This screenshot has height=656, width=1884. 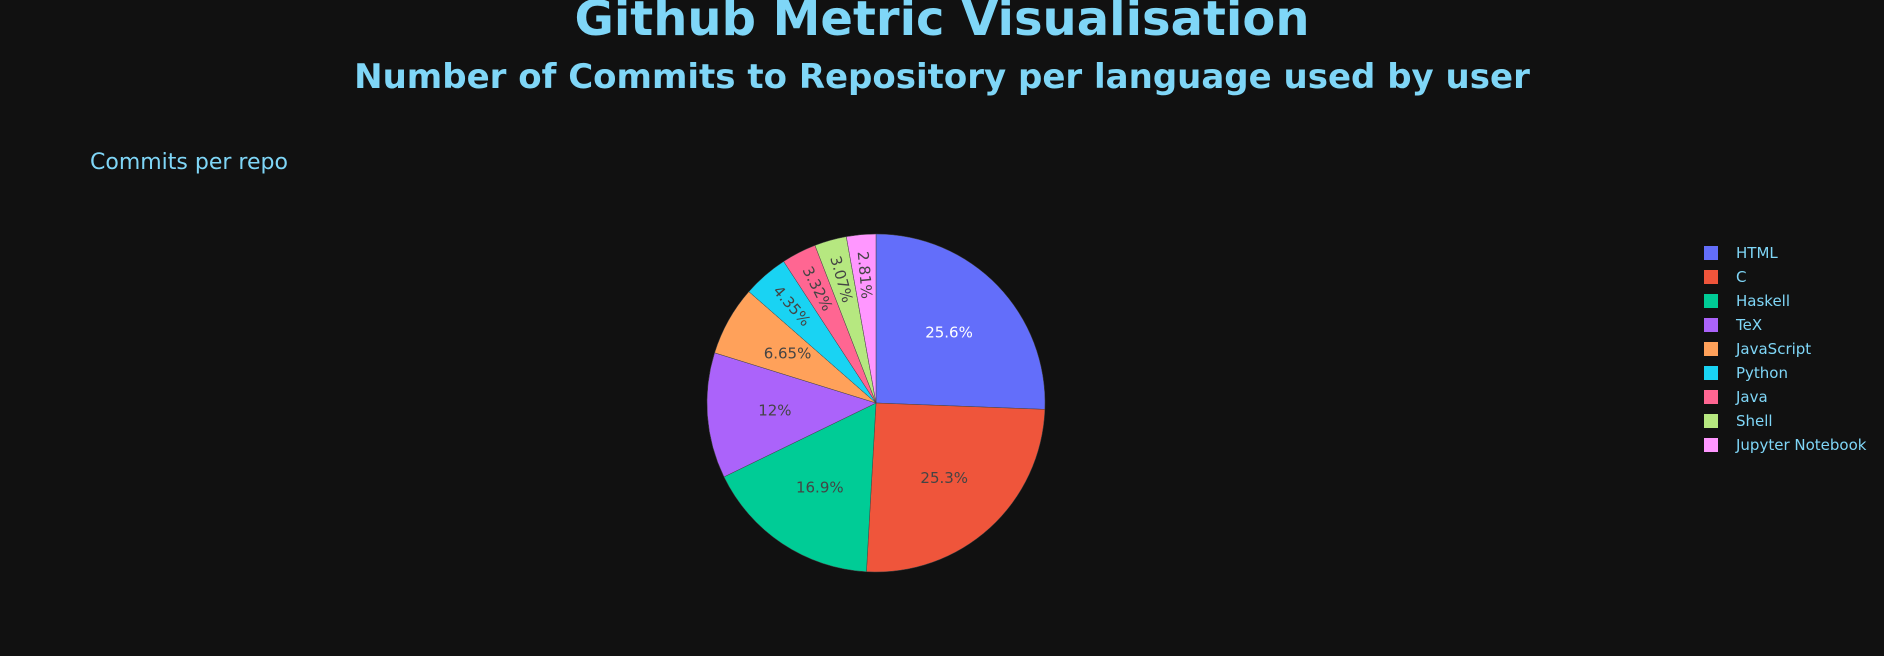 What do you see at coordinates (1763, 300) in the screenshot?
I see `legend-label: Haskell` at bounding box center [1763, 300].